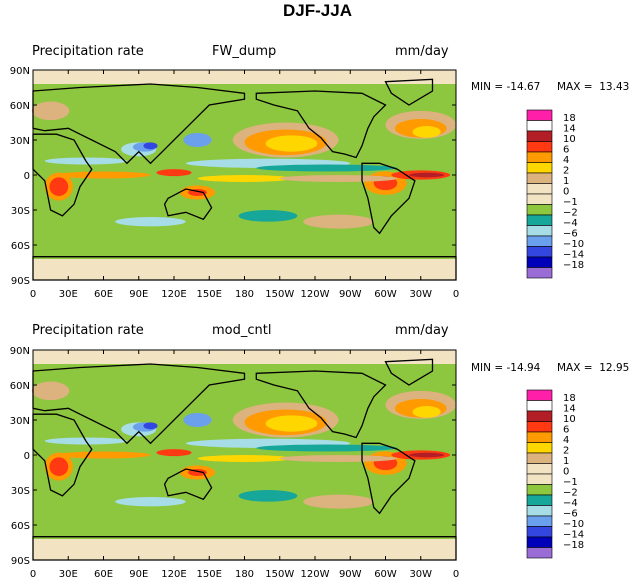 Image resolution: width=635 pixels, height=582 pixels. I want to click on colorbar-label: 1, so click(566, 181).